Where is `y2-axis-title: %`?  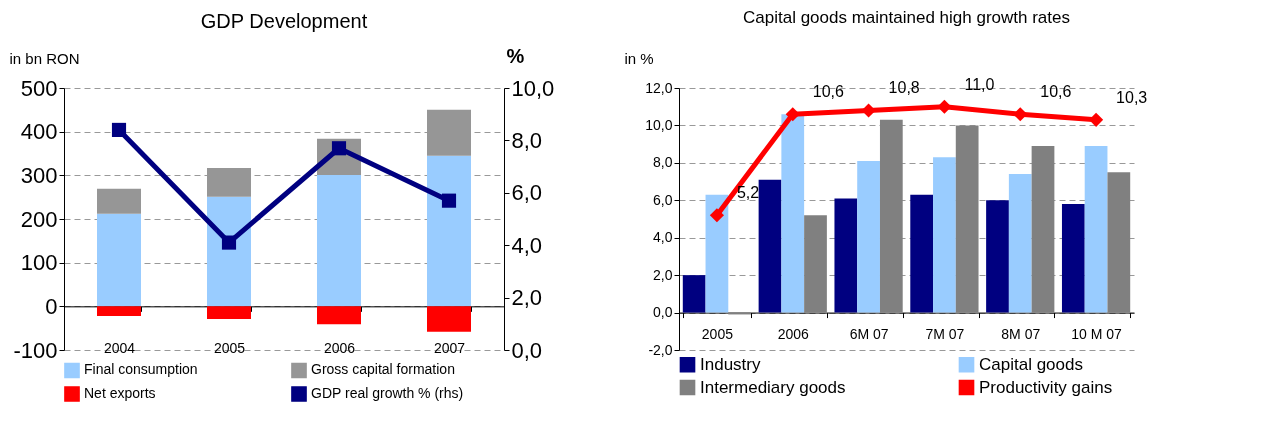 y2-axis-title: % is located at coordinates (515, 55).